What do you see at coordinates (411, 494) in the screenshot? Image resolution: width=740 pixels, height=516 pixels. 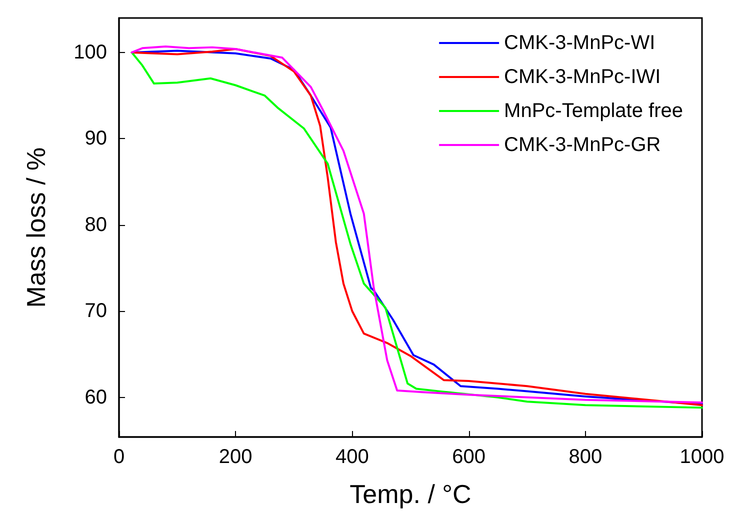 I see `x-axis-title: Temp. / °C` at bounding box center [411, 494].